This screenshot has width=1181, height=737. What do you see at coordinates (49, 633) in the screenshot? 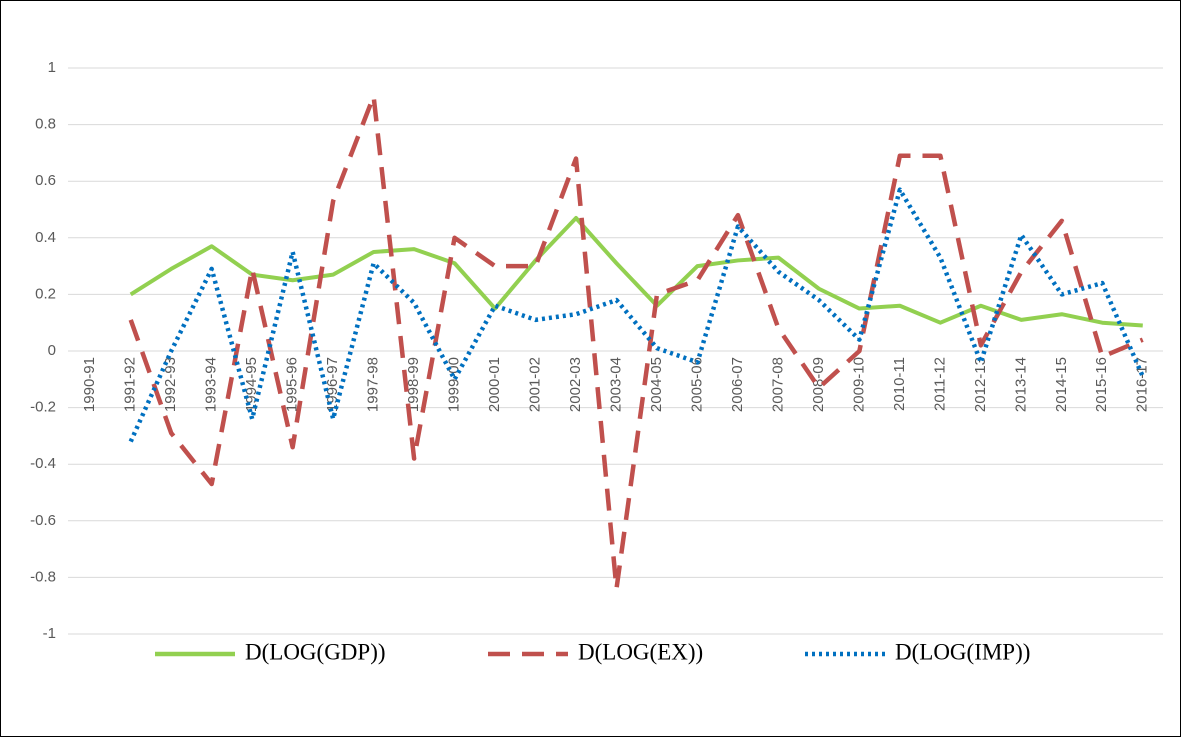
I see `y-tick-label: -1` at bounding box center [49, 633].